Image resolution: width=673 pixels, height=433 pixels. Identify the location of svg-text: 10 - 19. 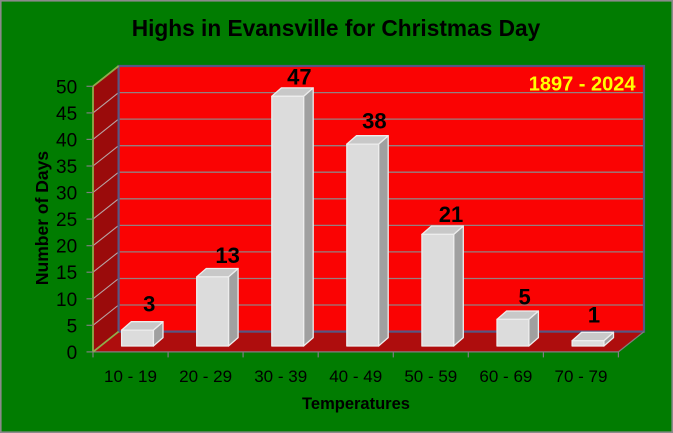
(130, 376).